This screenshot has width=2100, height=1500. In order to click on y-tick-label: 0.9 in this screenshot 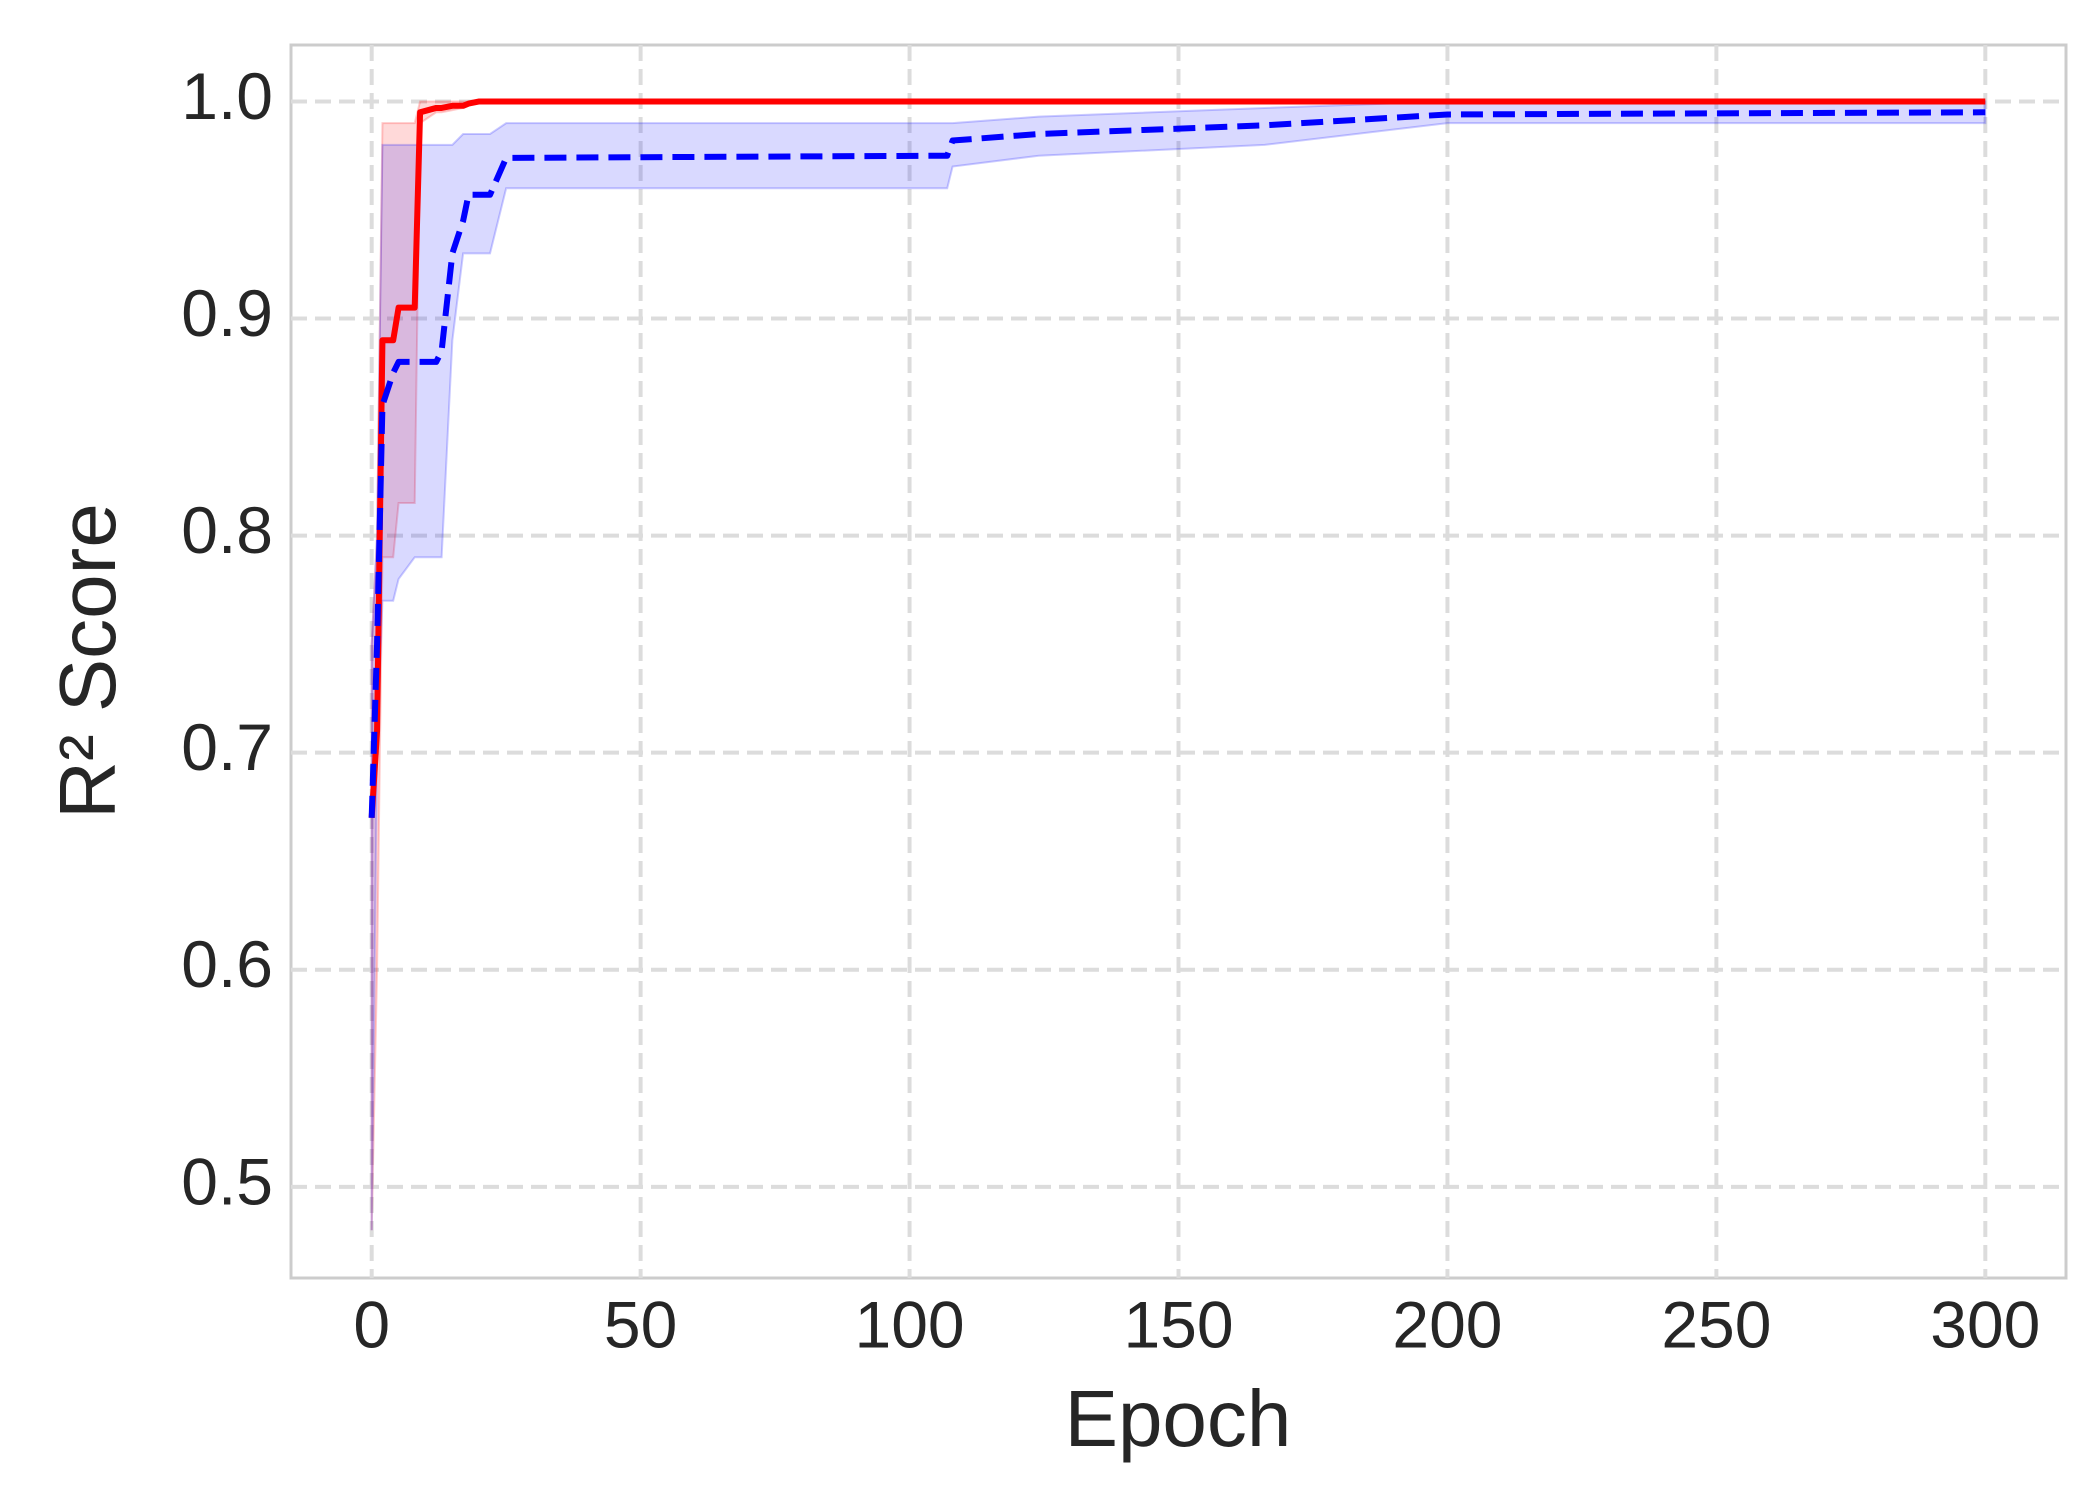, I will do `click(227, 313)`.